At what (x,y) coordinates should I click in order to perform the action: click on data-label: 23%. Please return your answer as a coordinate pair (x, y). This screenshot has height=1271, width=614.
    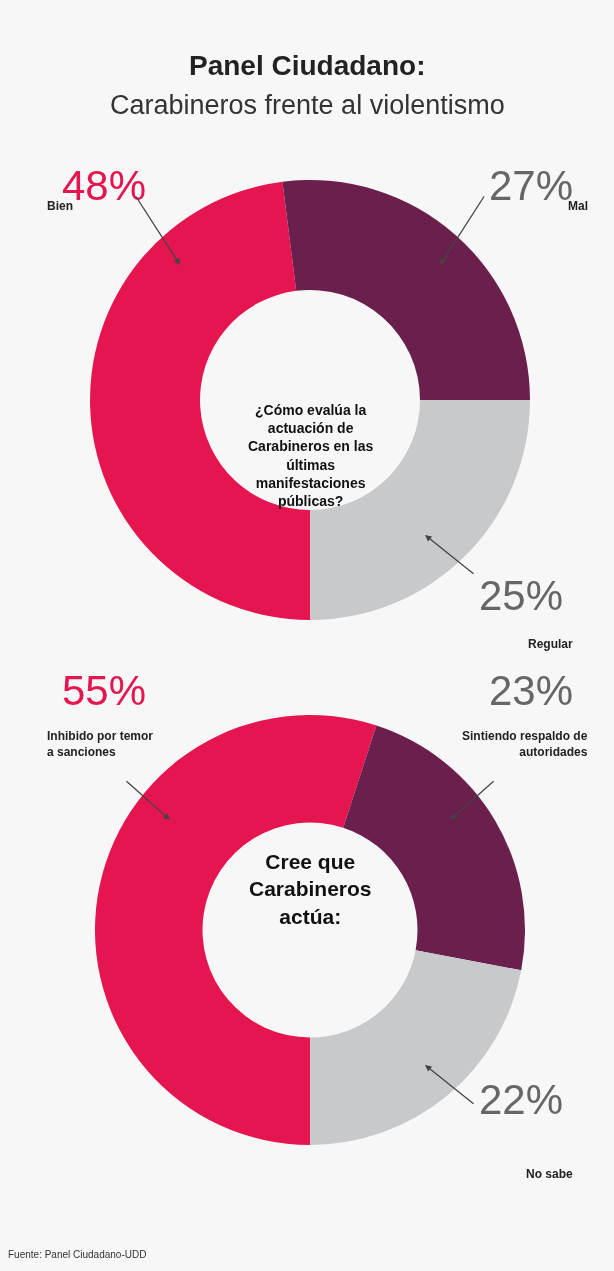
    Looking at the image, I should click on (531, 690).